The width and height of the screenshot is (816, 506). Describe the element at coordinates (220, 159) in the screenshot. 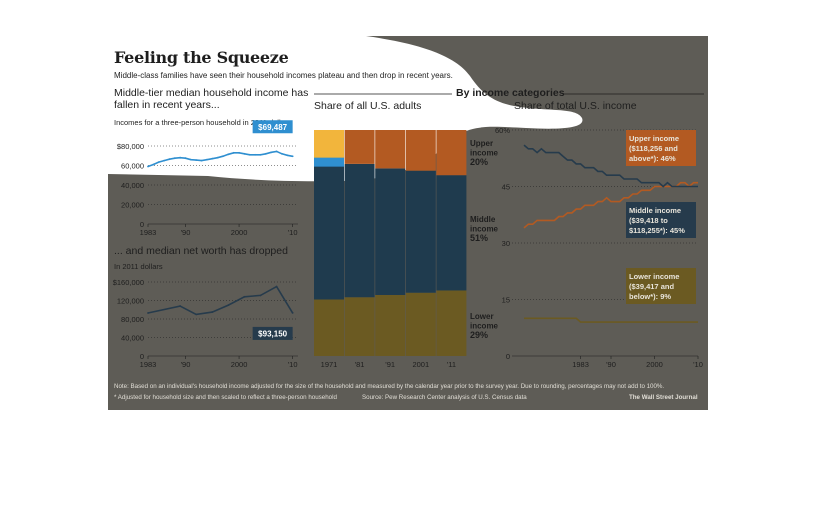

I see `income-series-line` at that location.